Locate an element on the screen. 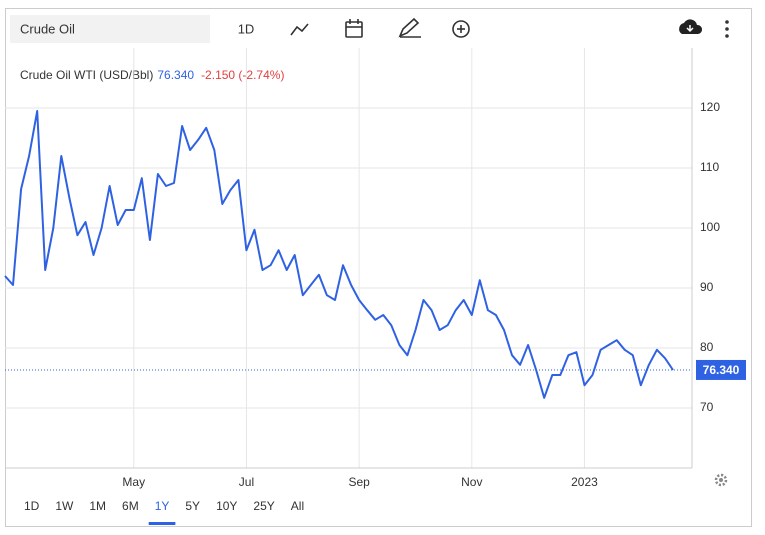 This screenshot has width=765, height=535. chart-type-icon is located at coordinates (299, 29).